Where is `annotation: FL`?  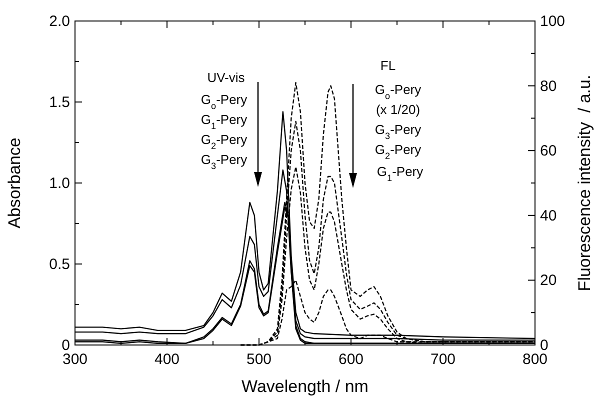 annotation: FL is located at coordinates (388, 65).